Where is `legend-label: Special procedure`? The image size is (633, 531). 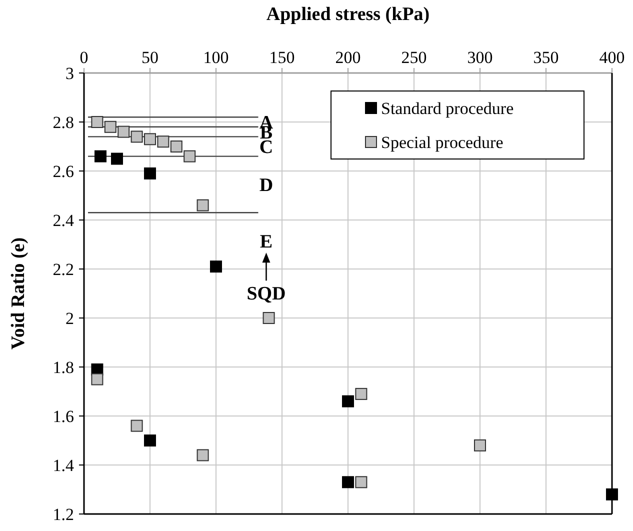
legend-label: Special procedure is located at coordinates (442, 142).